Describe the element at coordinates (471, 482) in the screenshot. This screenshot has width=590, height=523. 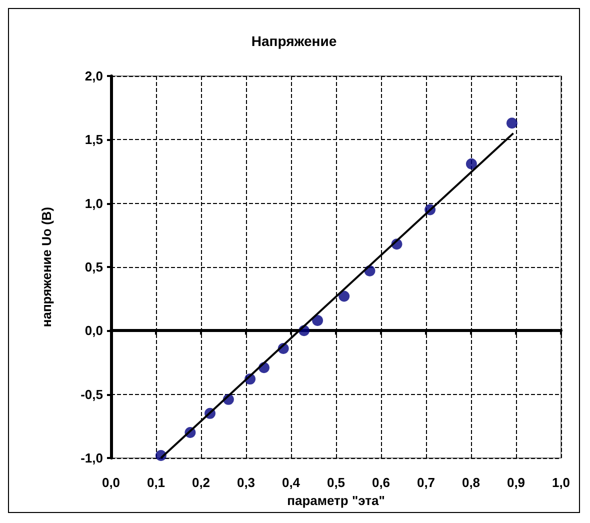
I see `x-tick-label: 0,8` at that location.